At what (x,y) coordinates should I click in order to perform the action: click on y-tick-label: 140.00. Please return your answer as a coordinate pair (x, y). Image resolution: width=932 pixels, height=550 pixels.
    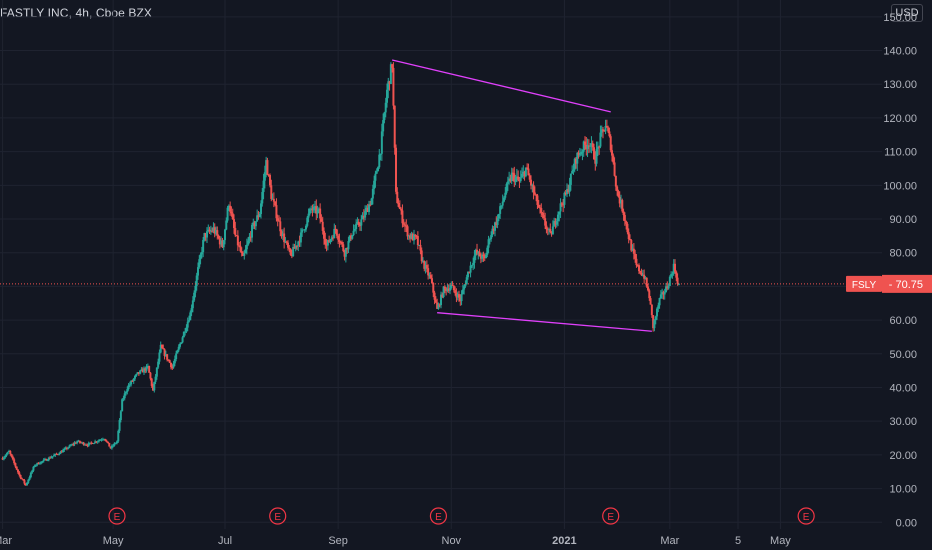
    Looking at the image, I should click on (900, 52).